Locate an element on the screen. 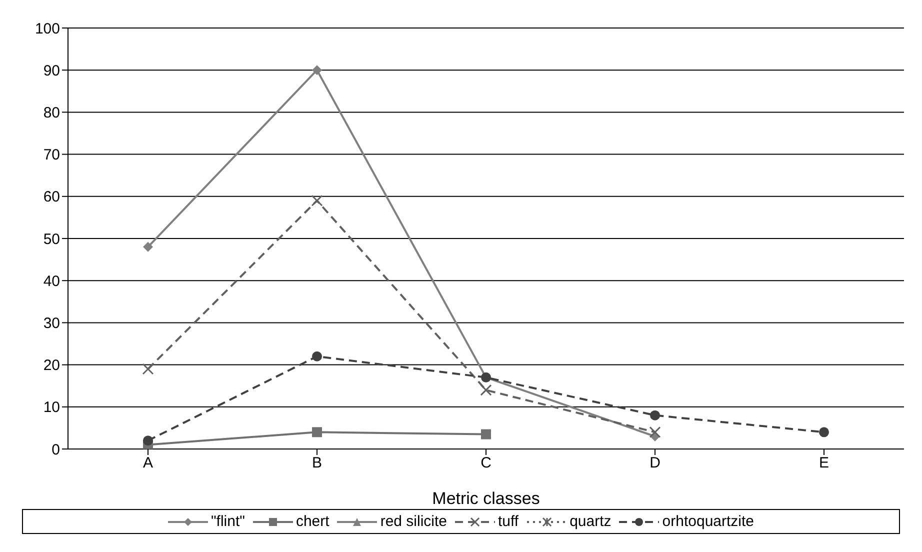  x-axis-title: Metric classes is located at coordinates (486, 498).